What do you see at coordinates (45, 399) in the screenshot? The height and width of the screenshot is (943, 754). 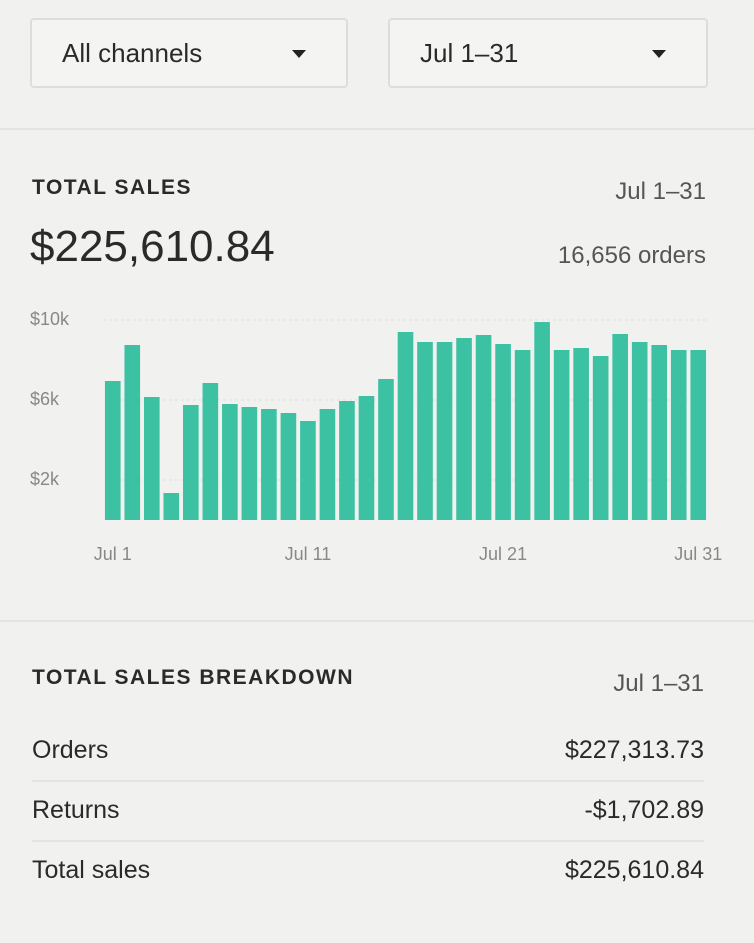 I see `y-tick-label: $6k` at bounding box center [45, 399].